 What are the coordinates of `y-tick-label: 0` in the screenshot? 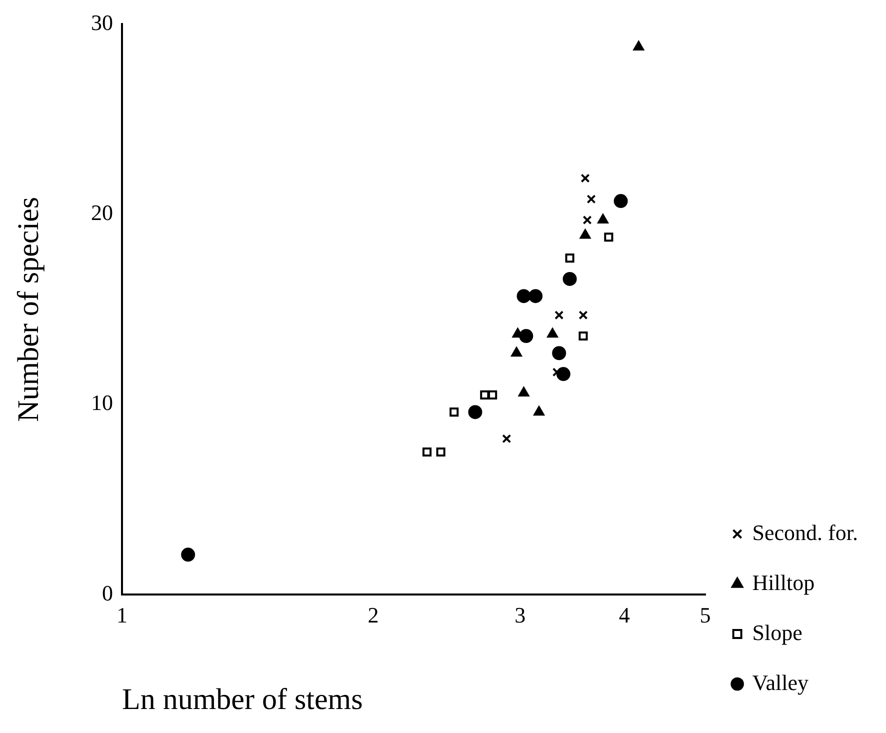 It's located at (107, 593).